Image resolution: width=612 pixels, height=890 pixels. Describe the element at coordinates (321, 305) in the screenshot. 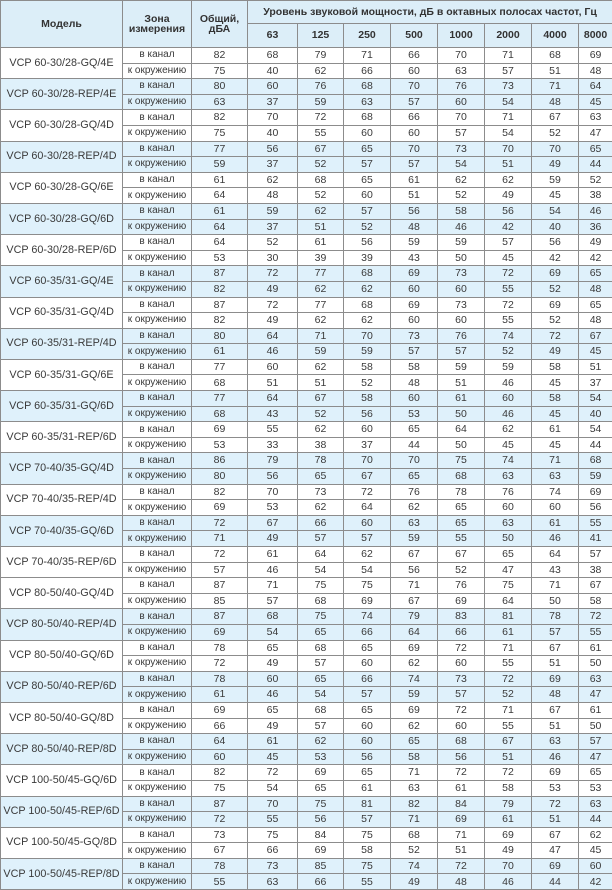

I see `octave-value-cell: 77` at that location.